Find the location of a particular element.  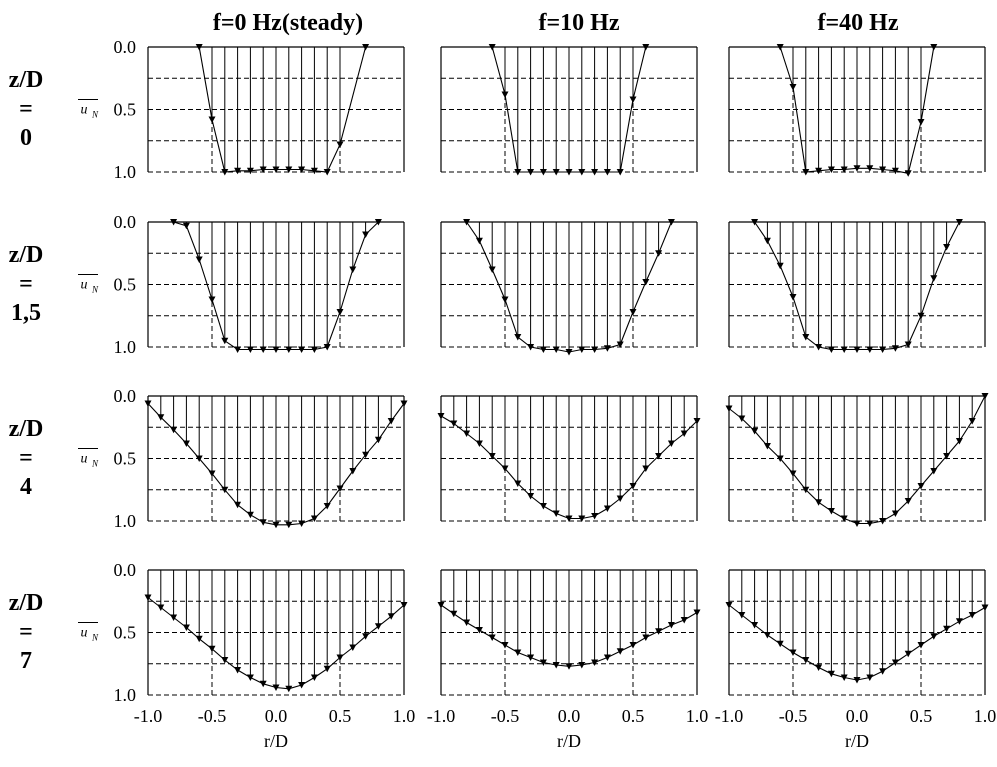

column-title: f=10 Hz is located at coordinates (579, 23).